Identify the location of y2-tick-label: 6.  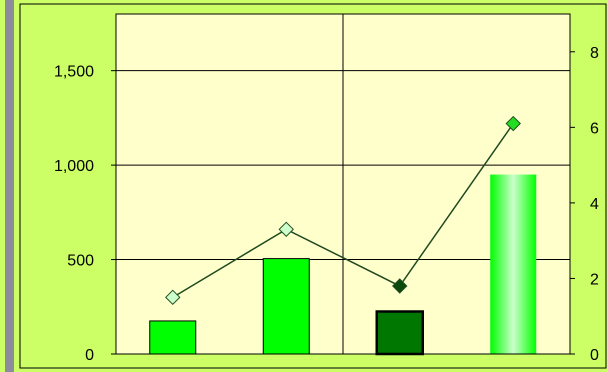
(594, 128).